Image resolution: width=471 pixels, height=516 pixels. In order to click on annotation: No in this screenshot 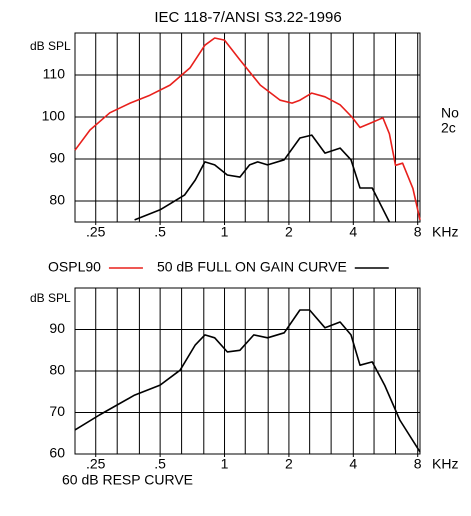, I will do `click(450, 113)`.